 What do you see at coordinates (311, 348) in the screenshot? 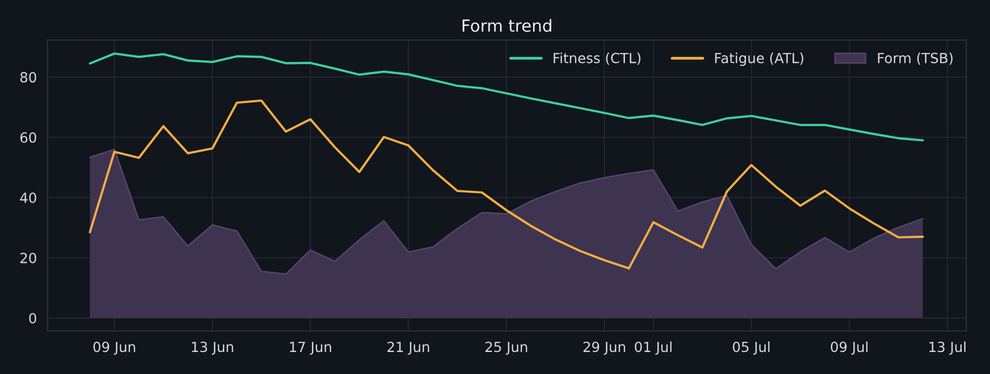
I see `x-tick-label: 17 Jun` at bounding box center [311, 348].